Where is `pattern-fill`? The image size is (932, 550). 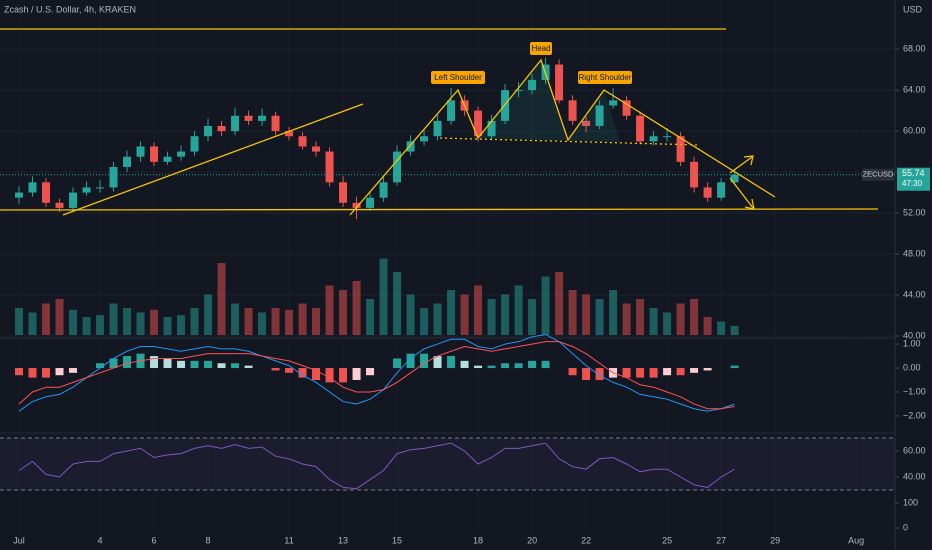 pattern-fill is located at coordinates (539, 101).